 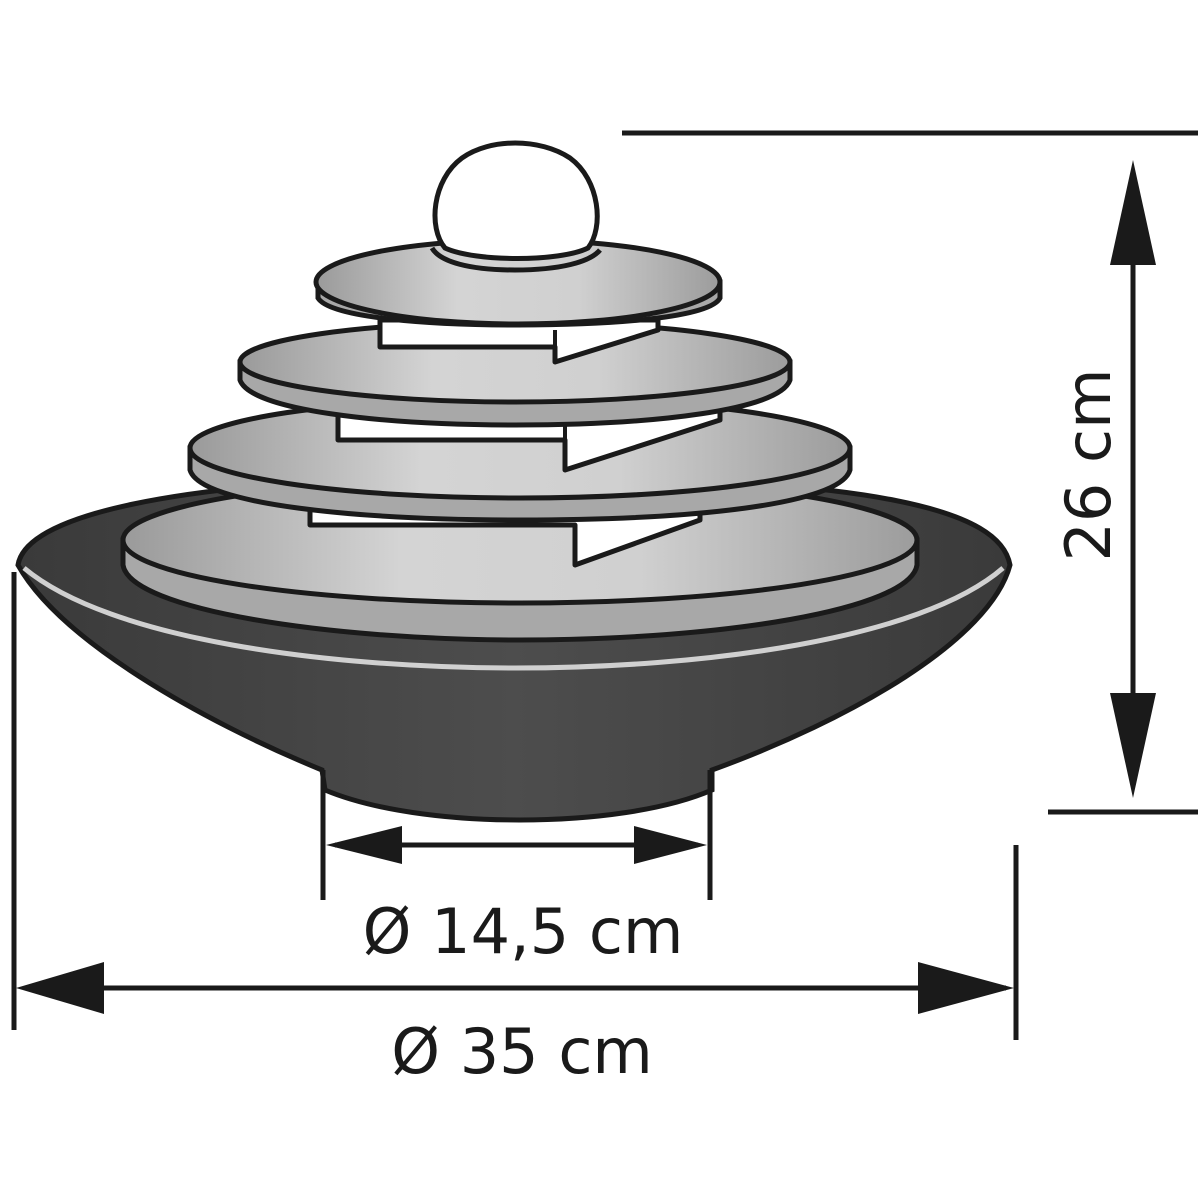 What do you see at coordinates (670, 845) in the screenshot?
I see `base-arrow-right` at bounding box center [670, 845].